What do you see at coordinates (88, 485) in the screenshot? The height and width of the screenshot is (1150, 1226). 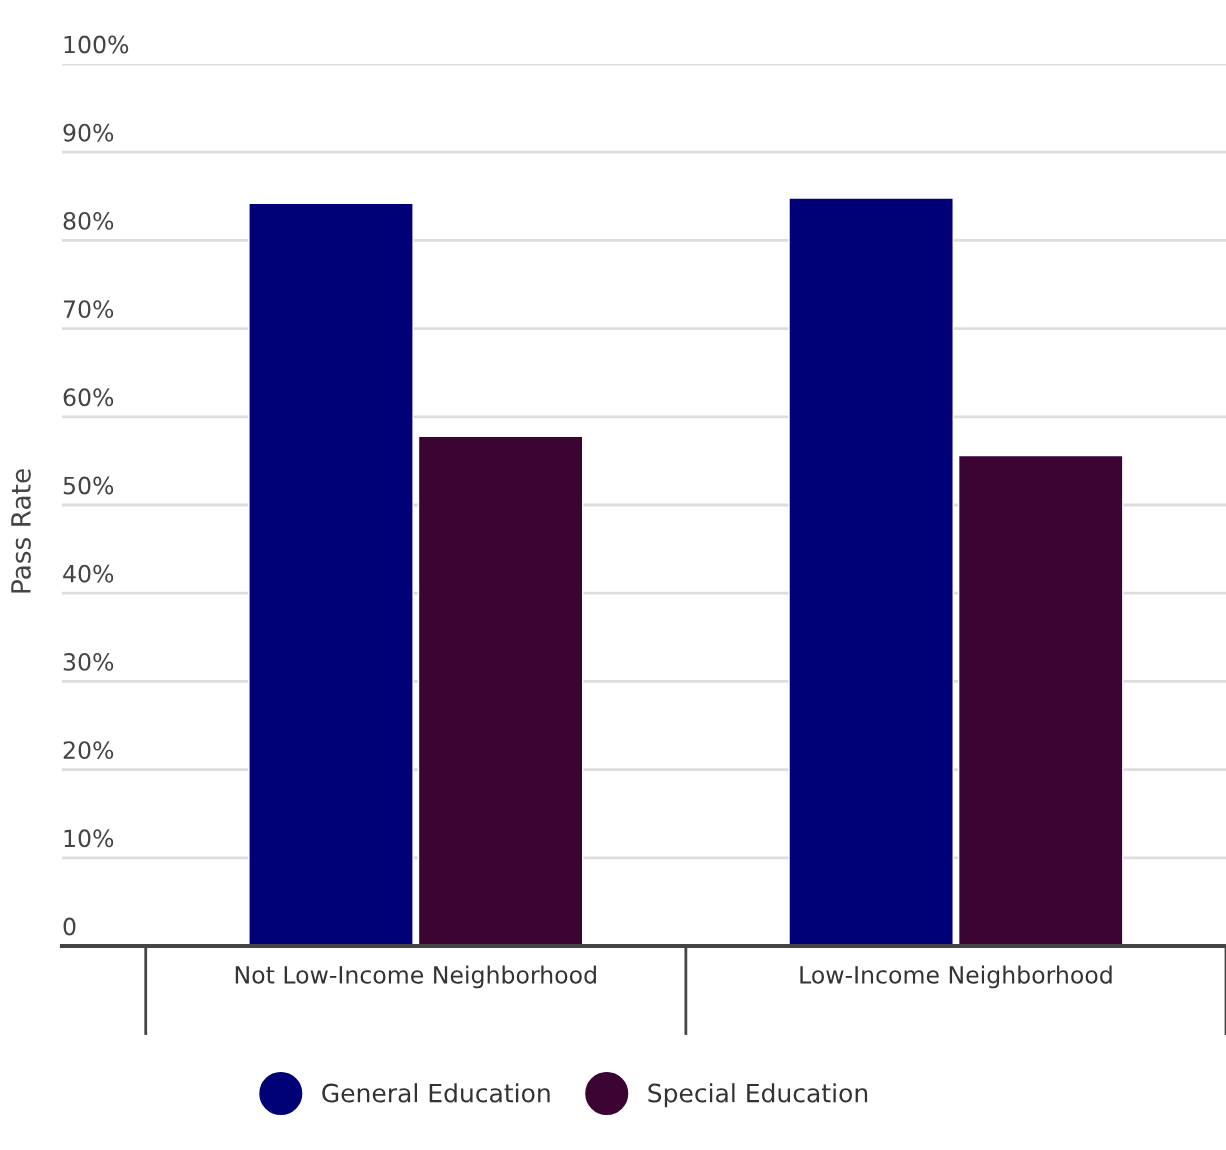 I see `y-tick-label: 50%` at bounding box center [88, 485].